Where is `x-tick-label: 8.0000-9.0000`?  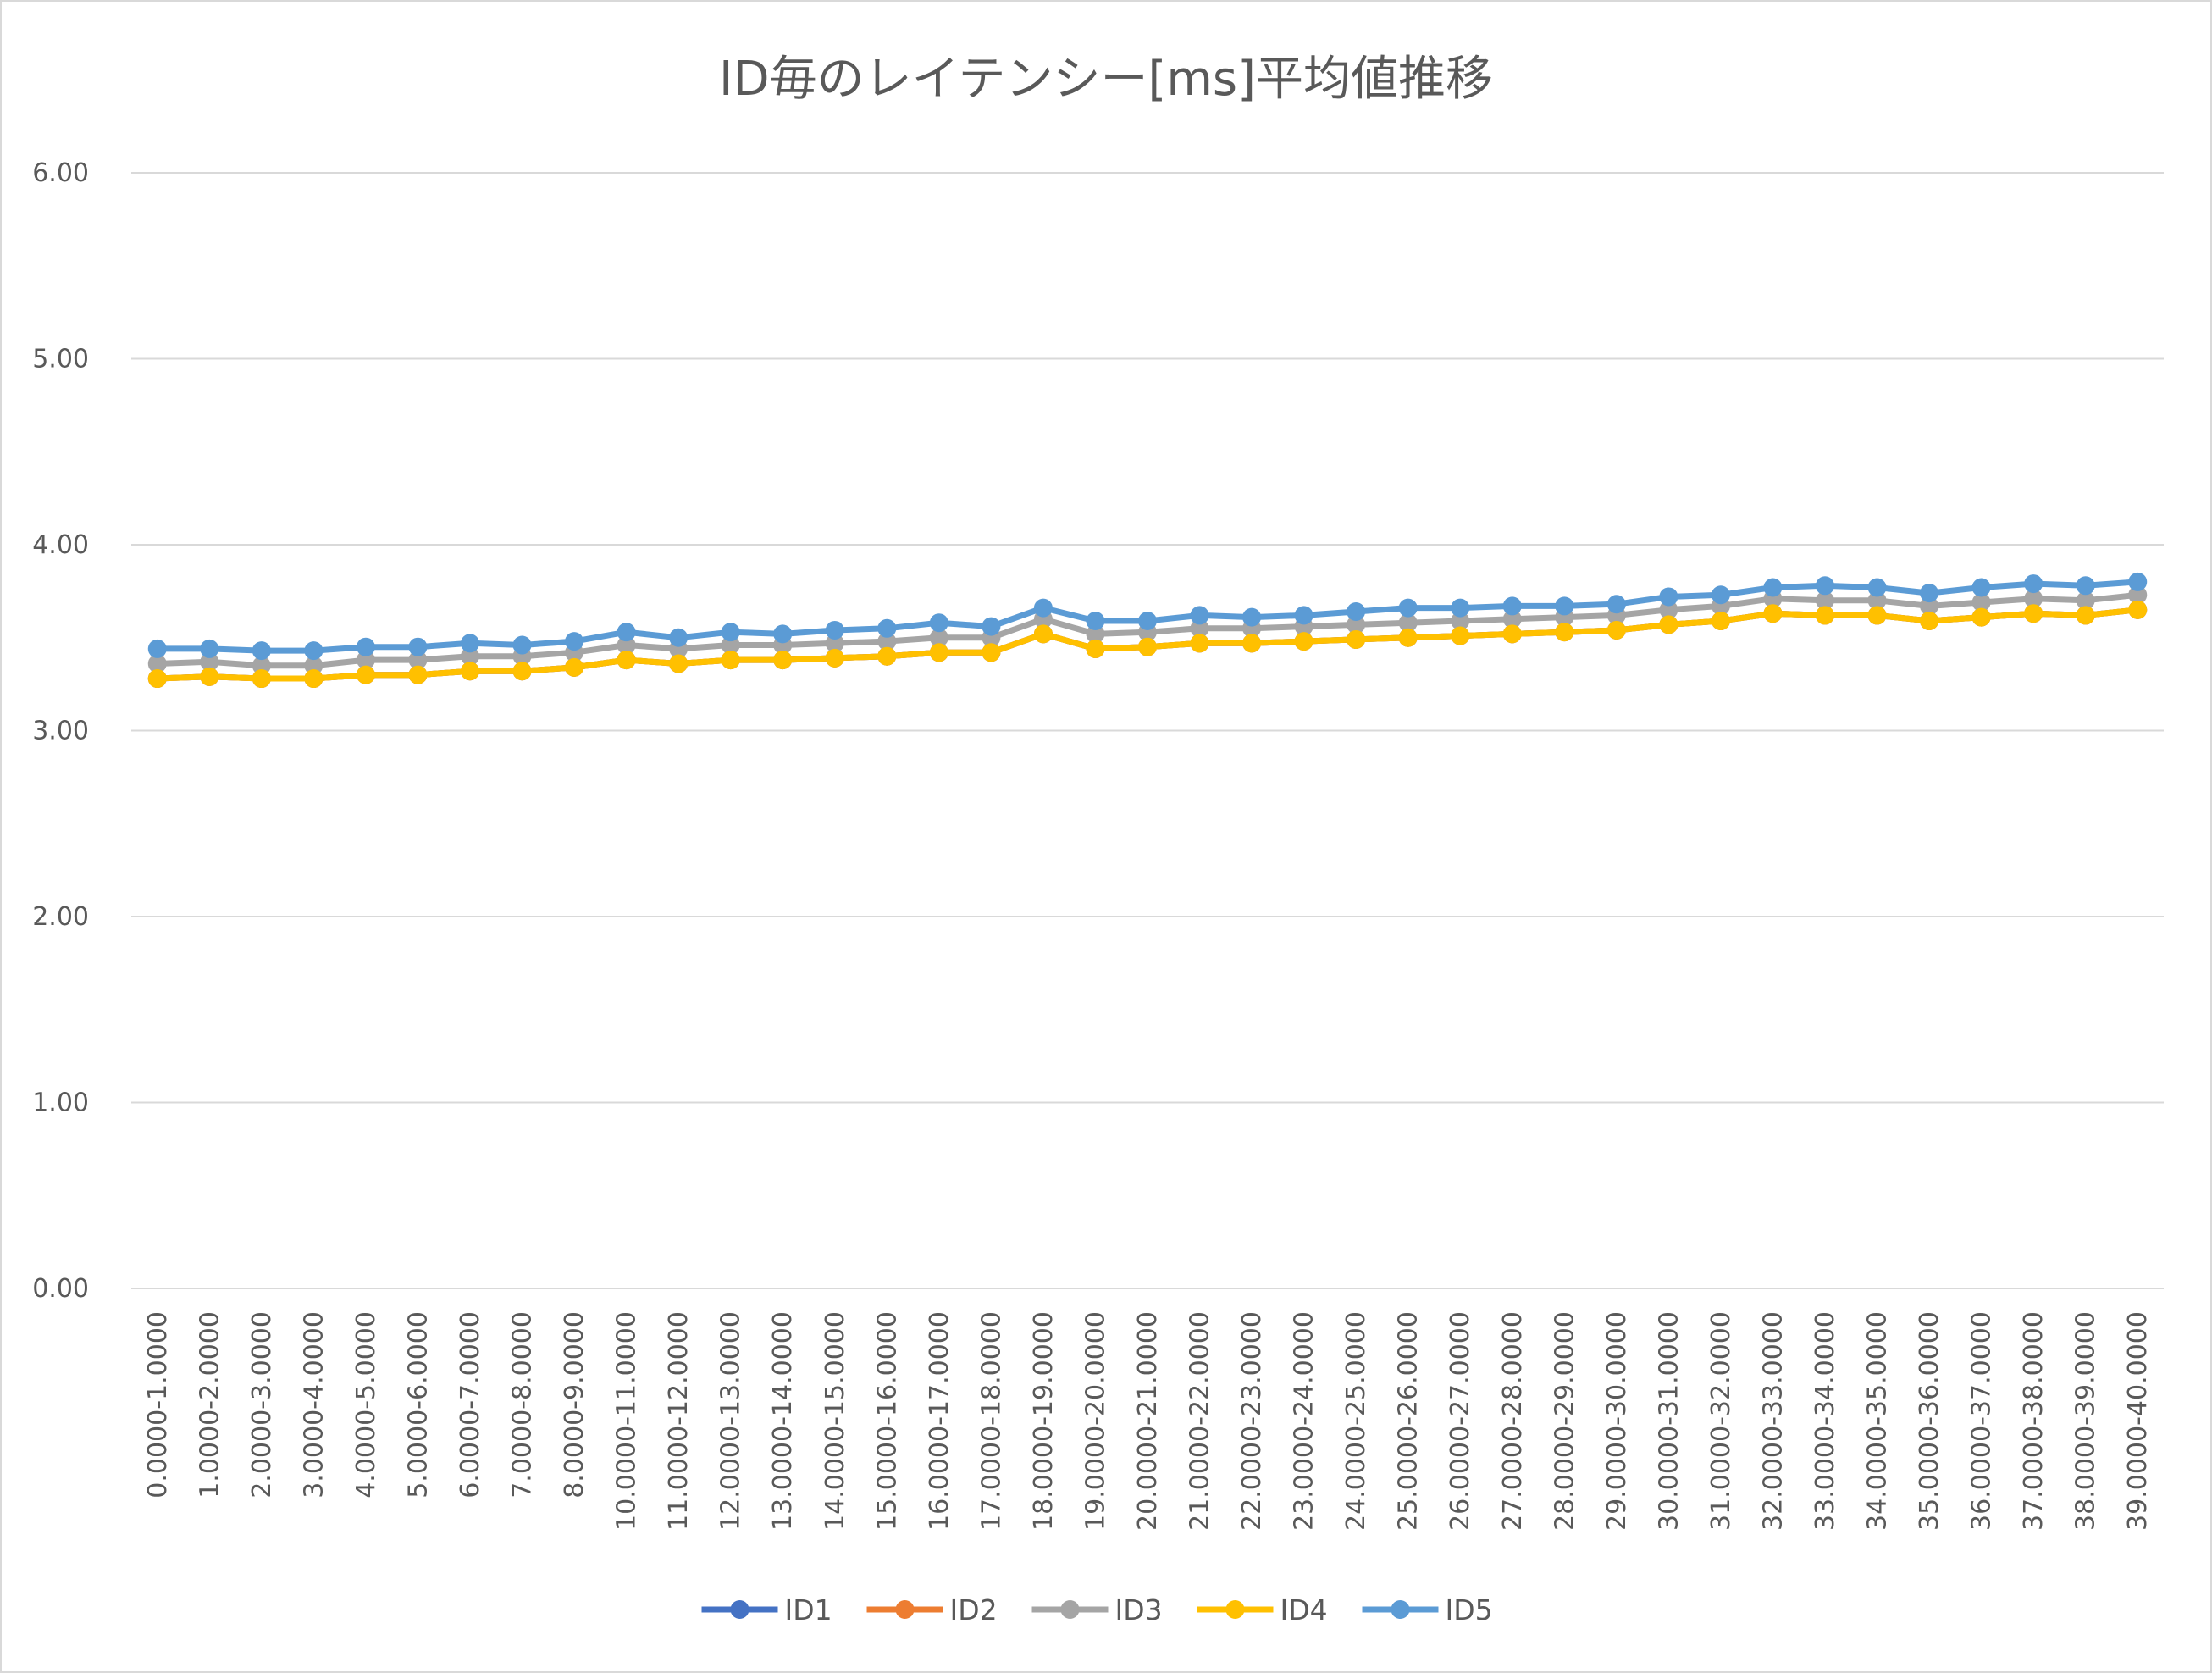 x-tick-label: 8.0000-9.0000 is located at coordinates (574, 1405).